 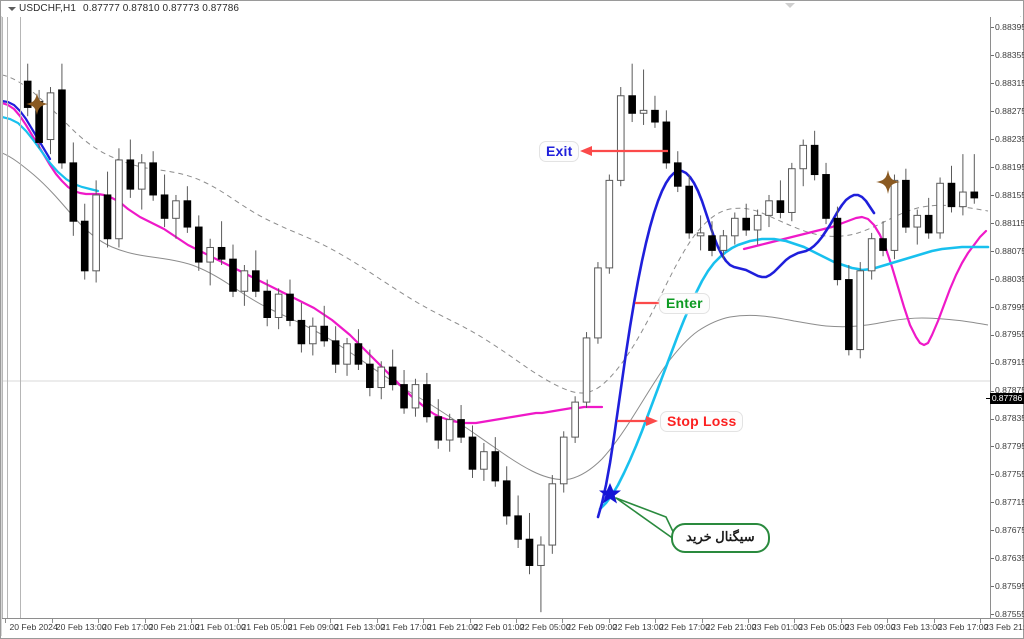 What do you see at coordinates (37, 104) in the screenshot?
I see `sparkle-icon` at bounding box center [37, 104].